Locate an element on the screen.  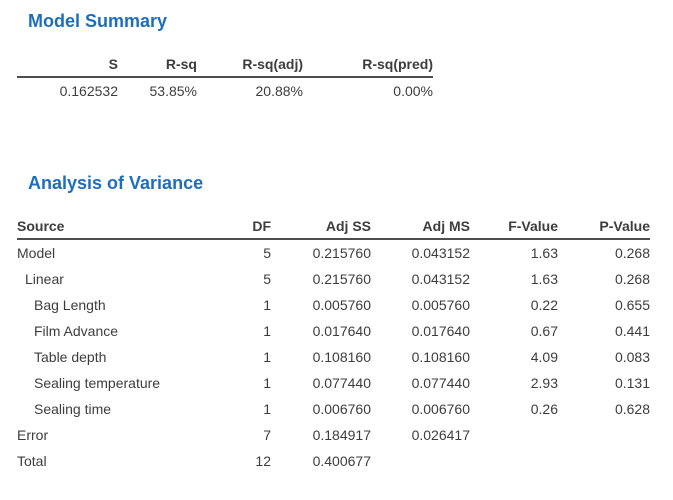
model-summary-header-row: S R-sq R-sq(adj) R-sq(pred) is located at coordinates (225, 66).